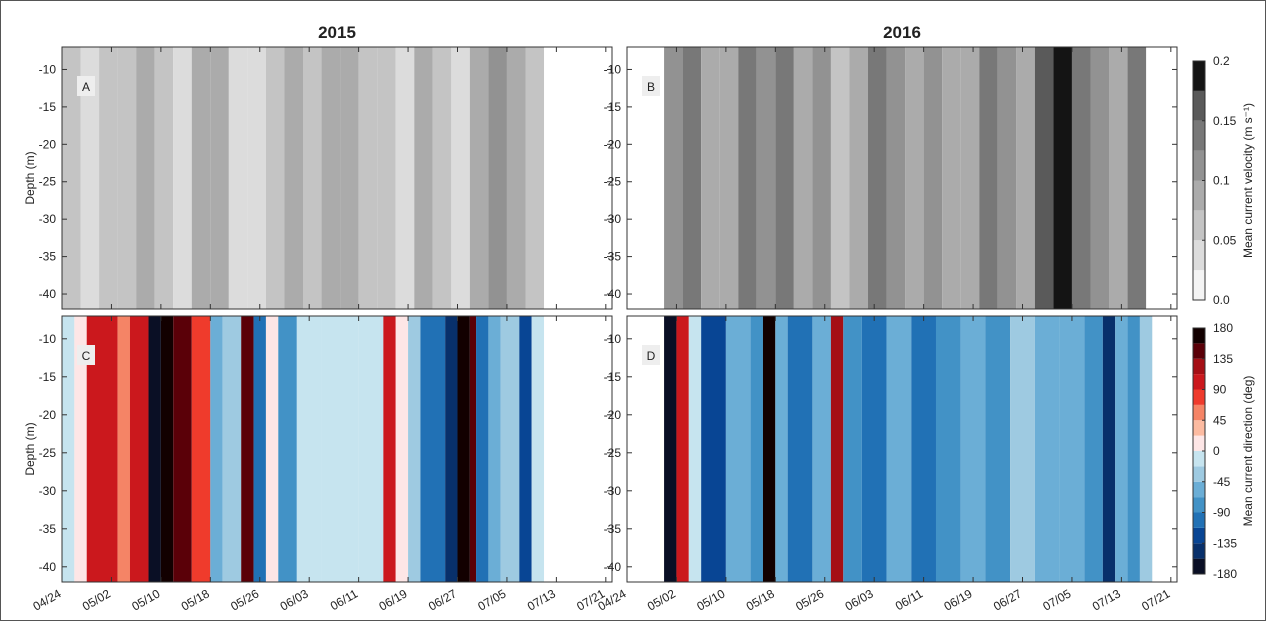 The image size is (1266, 626). What do you see at coordinates (1216, 451) in the screenshot?
I see `colorbar-tick-label: 0` at bounding box center [1216, 451].